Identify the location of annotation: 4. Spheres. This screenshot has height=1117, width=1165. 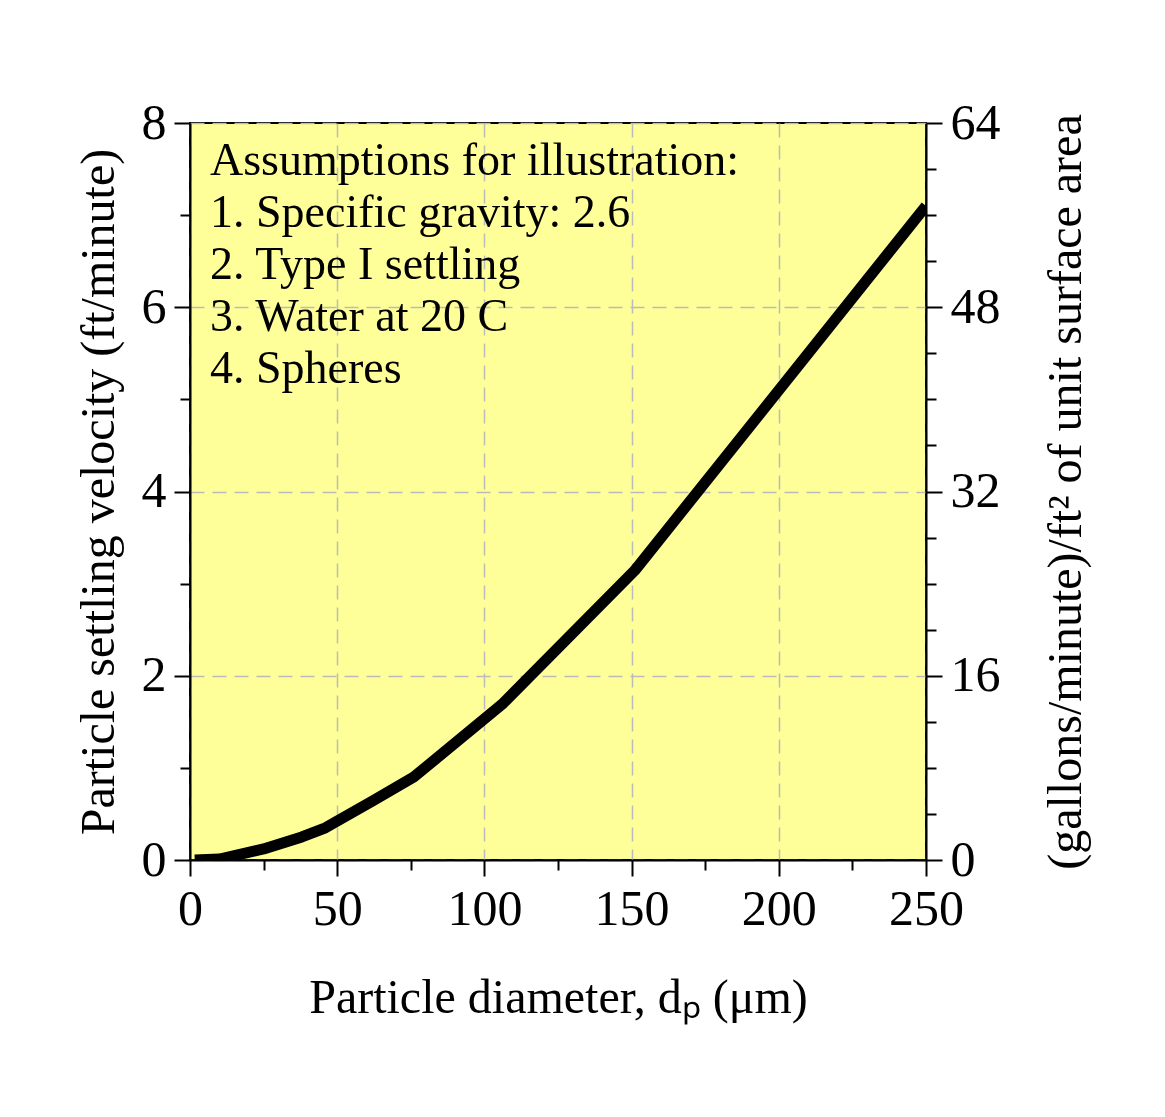
(306, 367).